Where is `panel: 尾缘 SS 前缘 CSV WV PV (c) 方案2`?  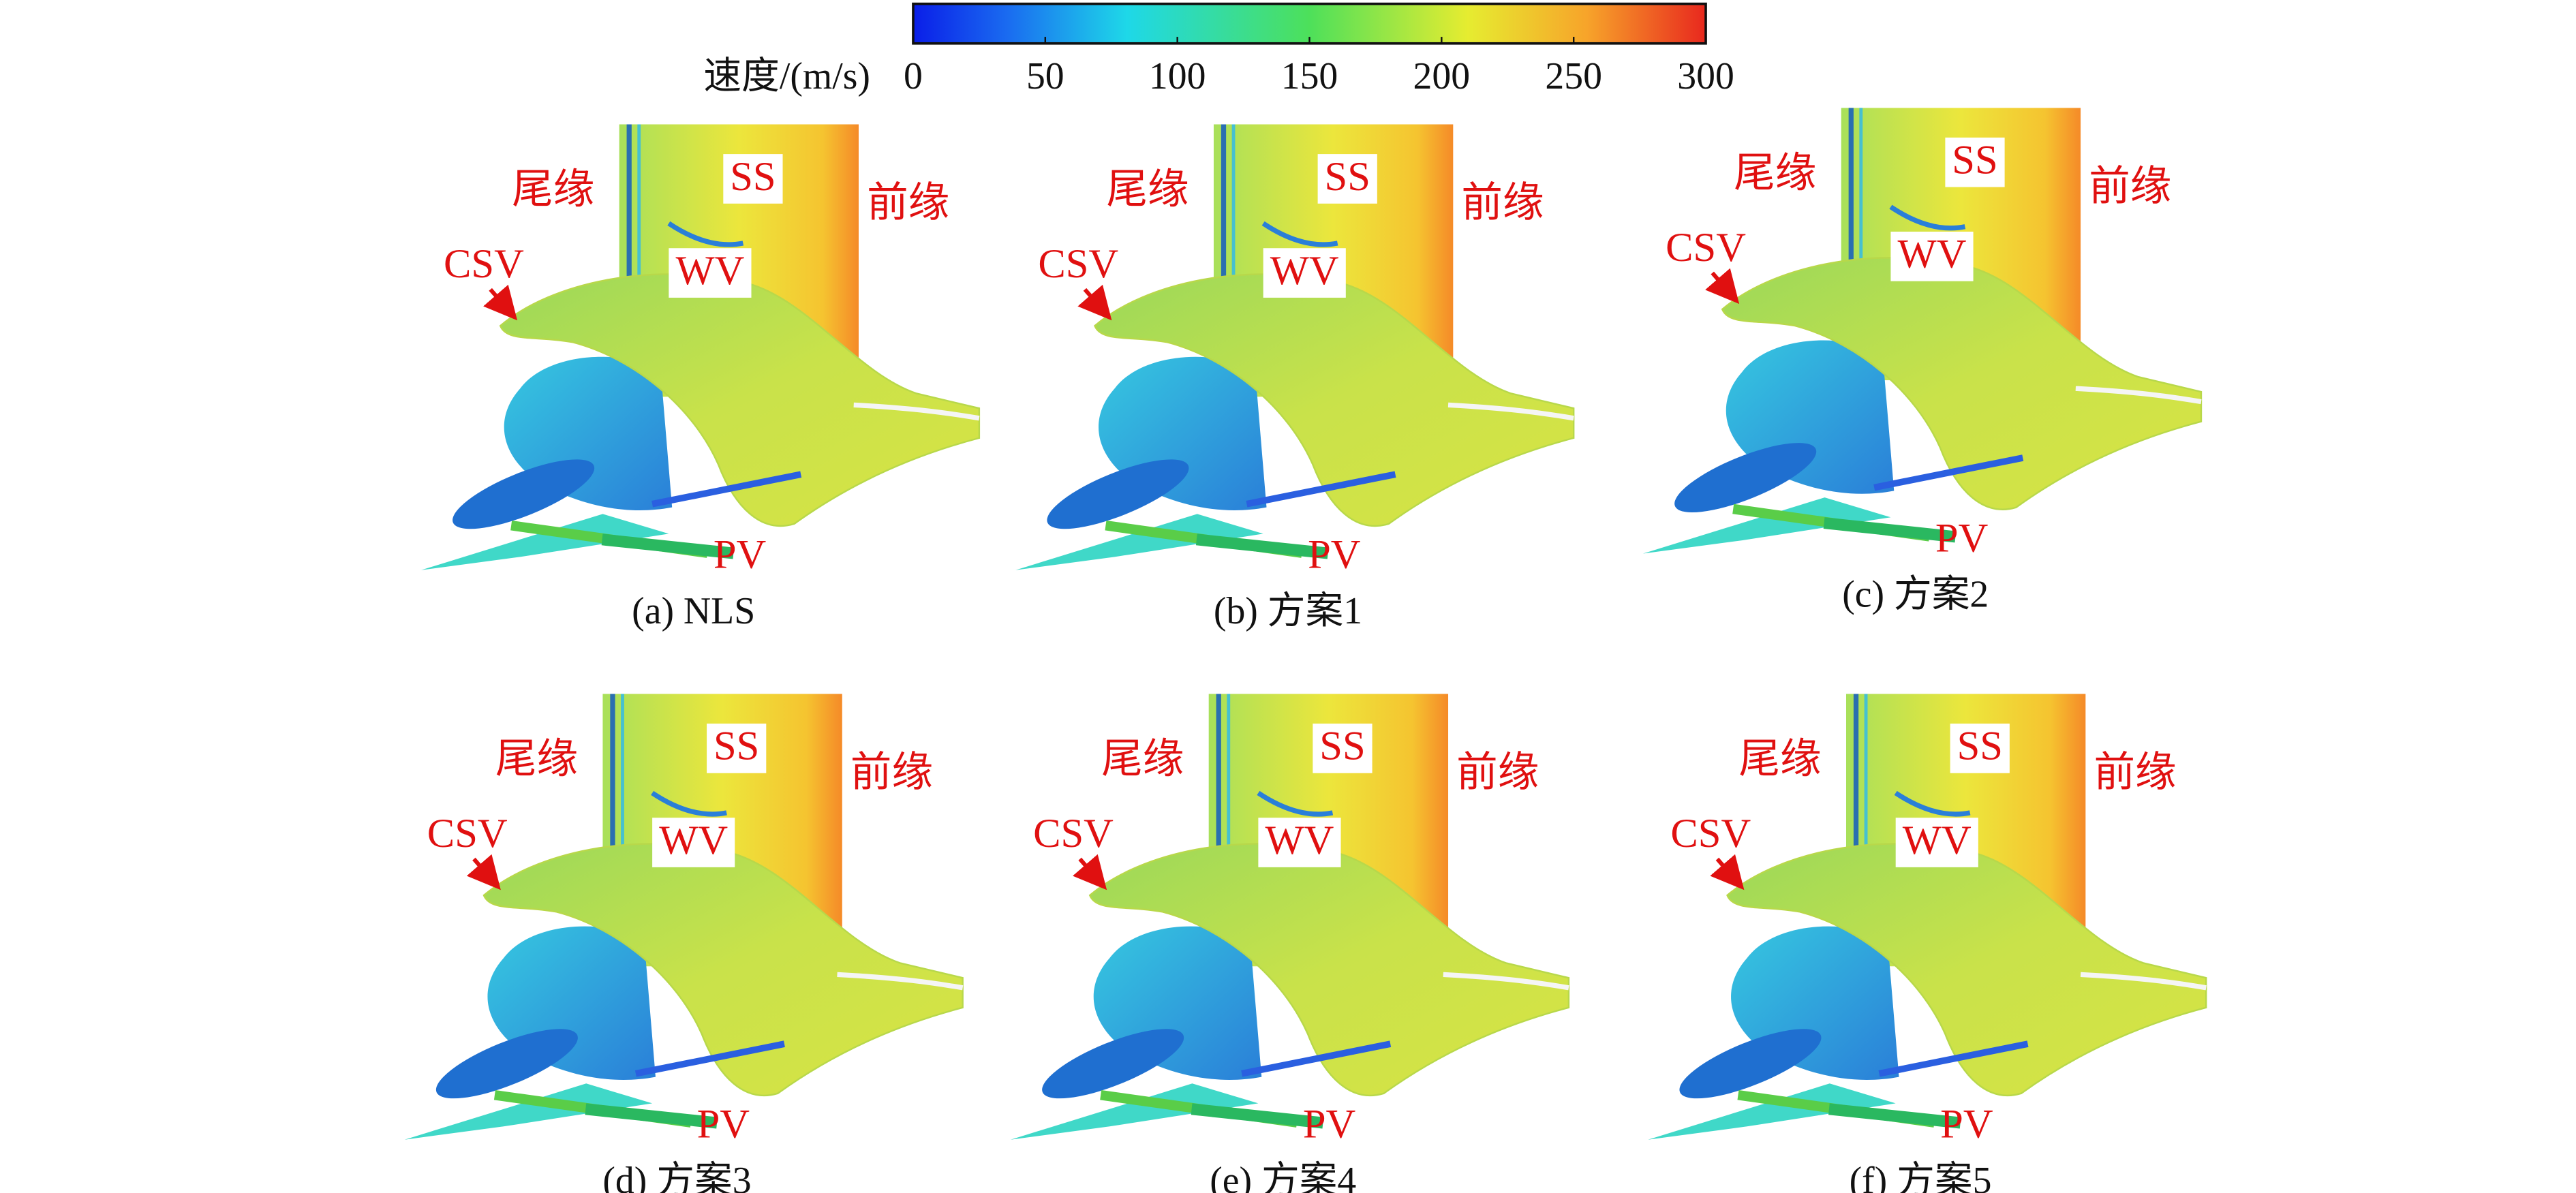 panel: 尾缘 SS 前缘 CSV WV PV (c) 方案2 is located at coordinates (1922, 362).